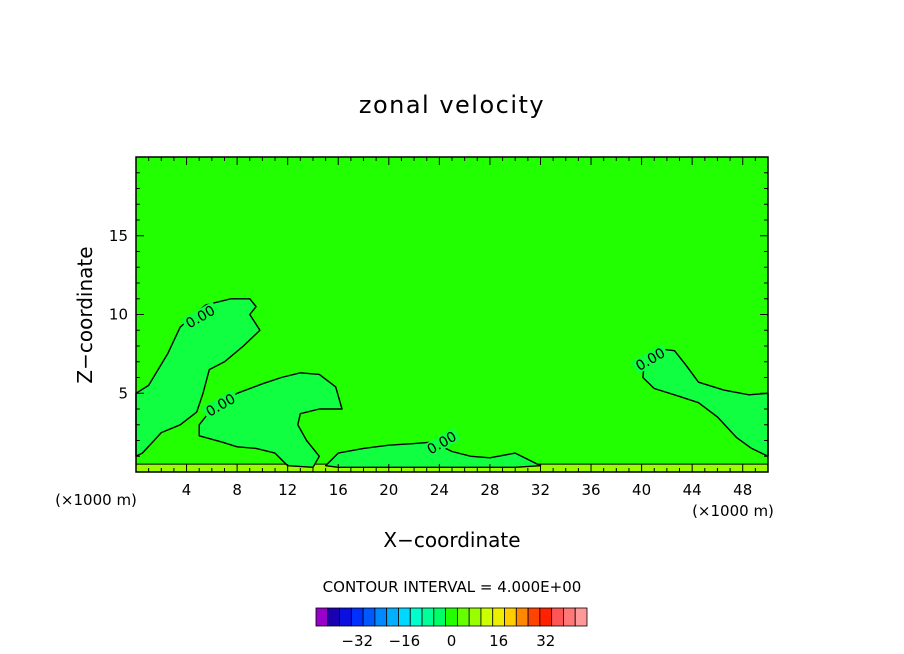 This screenshot has height=654, width=904. I want to click on colorbar-tick-label: 16, so click(498, 641).